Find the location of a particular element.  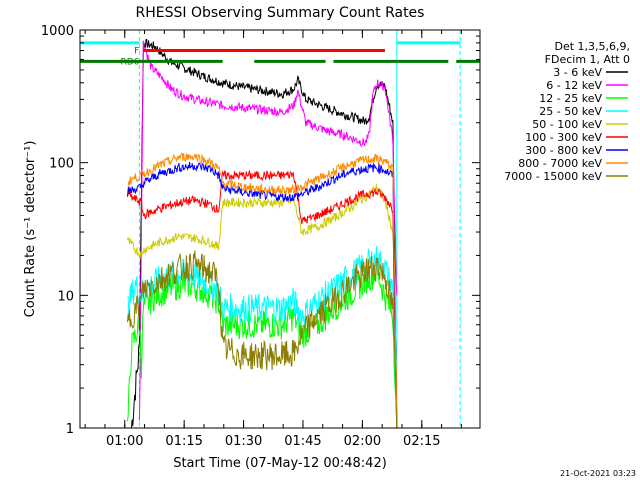

legend-label-3: 25 - 50 keV is located at coordinates (570, 111).